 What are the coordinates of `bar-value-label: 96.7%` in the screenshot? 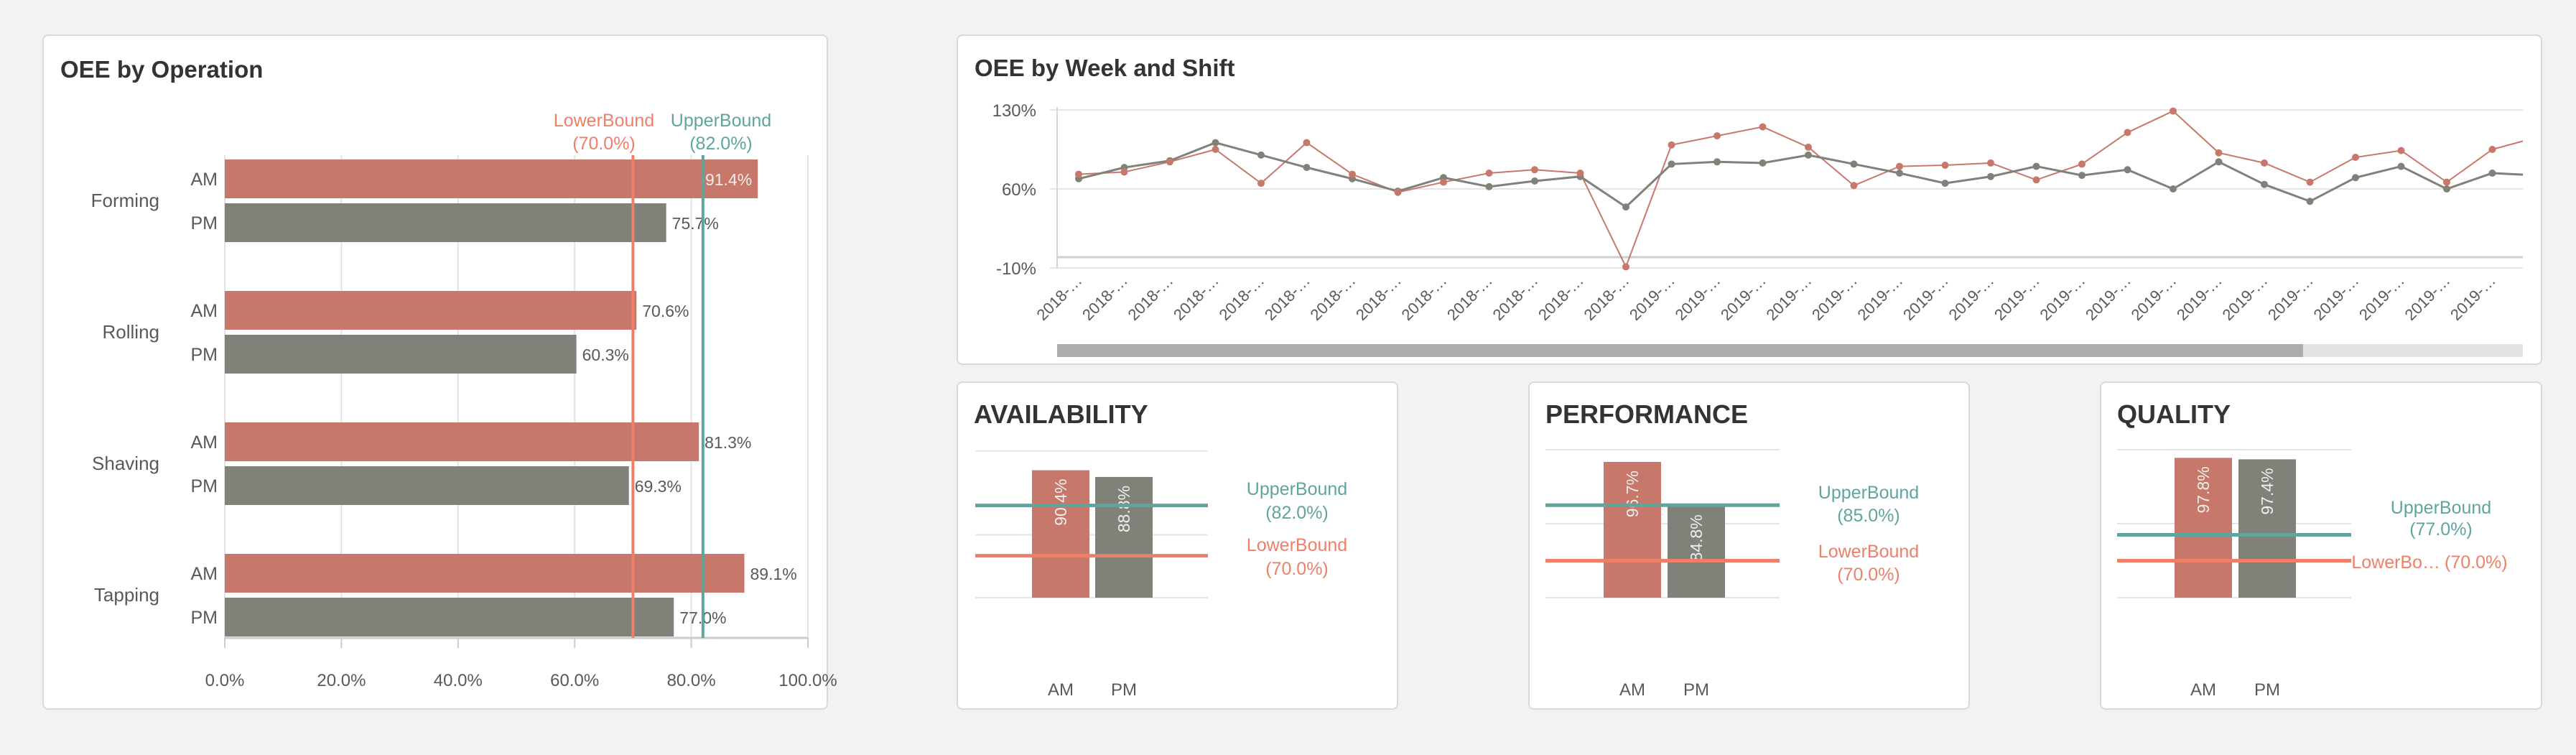 It's located at (1632, 494).